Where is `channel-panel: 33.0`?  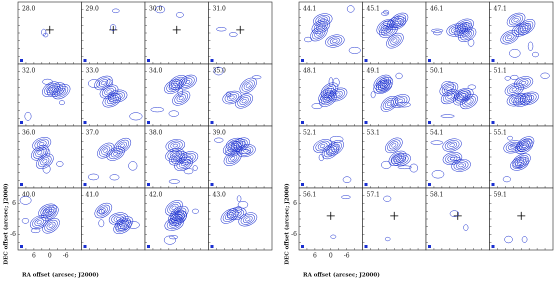
channel-panel: 33.0 is located at coordinates (113, 95).